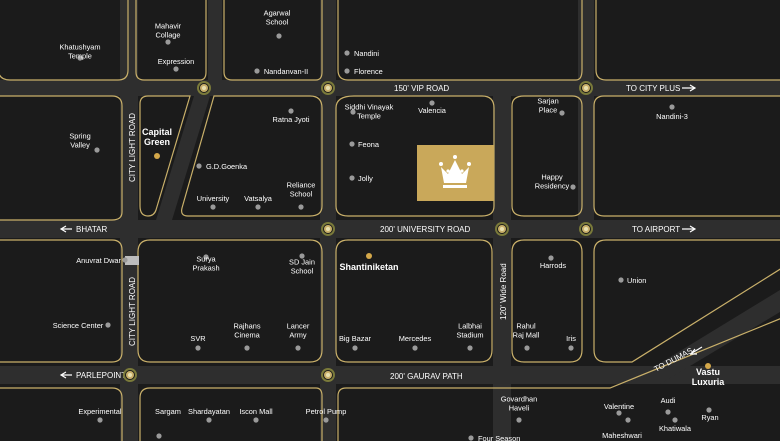  What do you see at coordinates (197, 338) in the screenshot?
I see `place-label: SVR` at bounding box center [197, 338].